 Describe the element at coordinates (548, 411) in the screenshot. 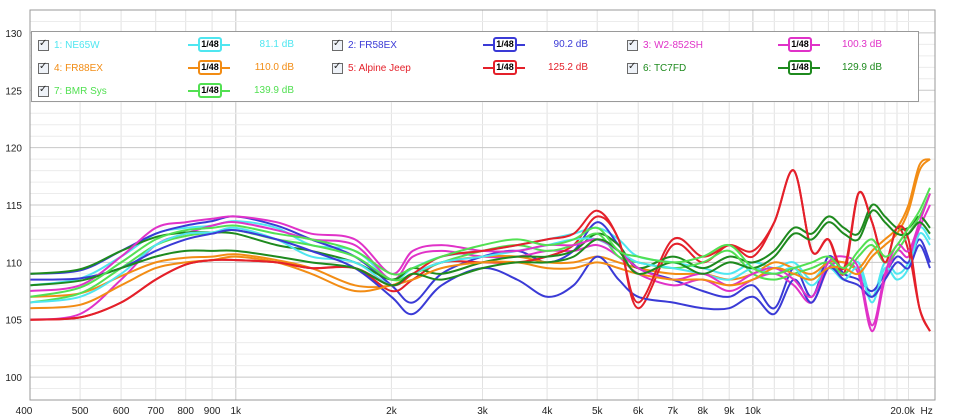

I see `x-tick-label: 4k` at that location.